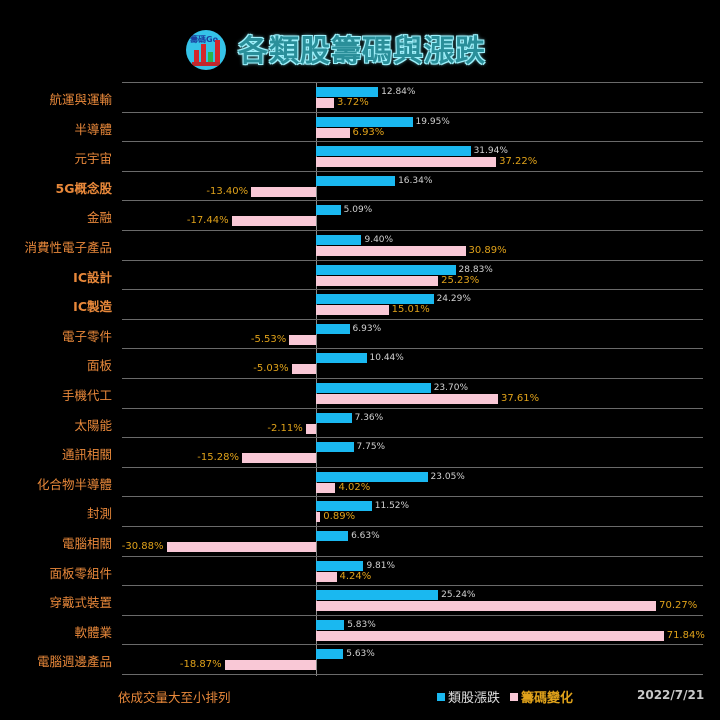 The height and width of the screenshot is (720, 720). I want to click on price-change-value: 9.40%, so click(379, 240).